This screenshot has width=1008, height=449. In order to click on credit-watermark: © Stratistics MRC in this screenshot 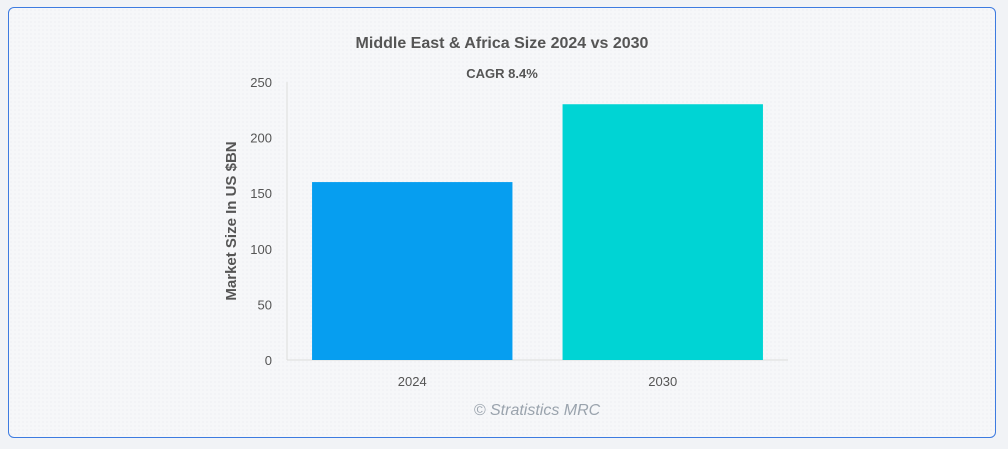, I will do `click(537, 410)`.